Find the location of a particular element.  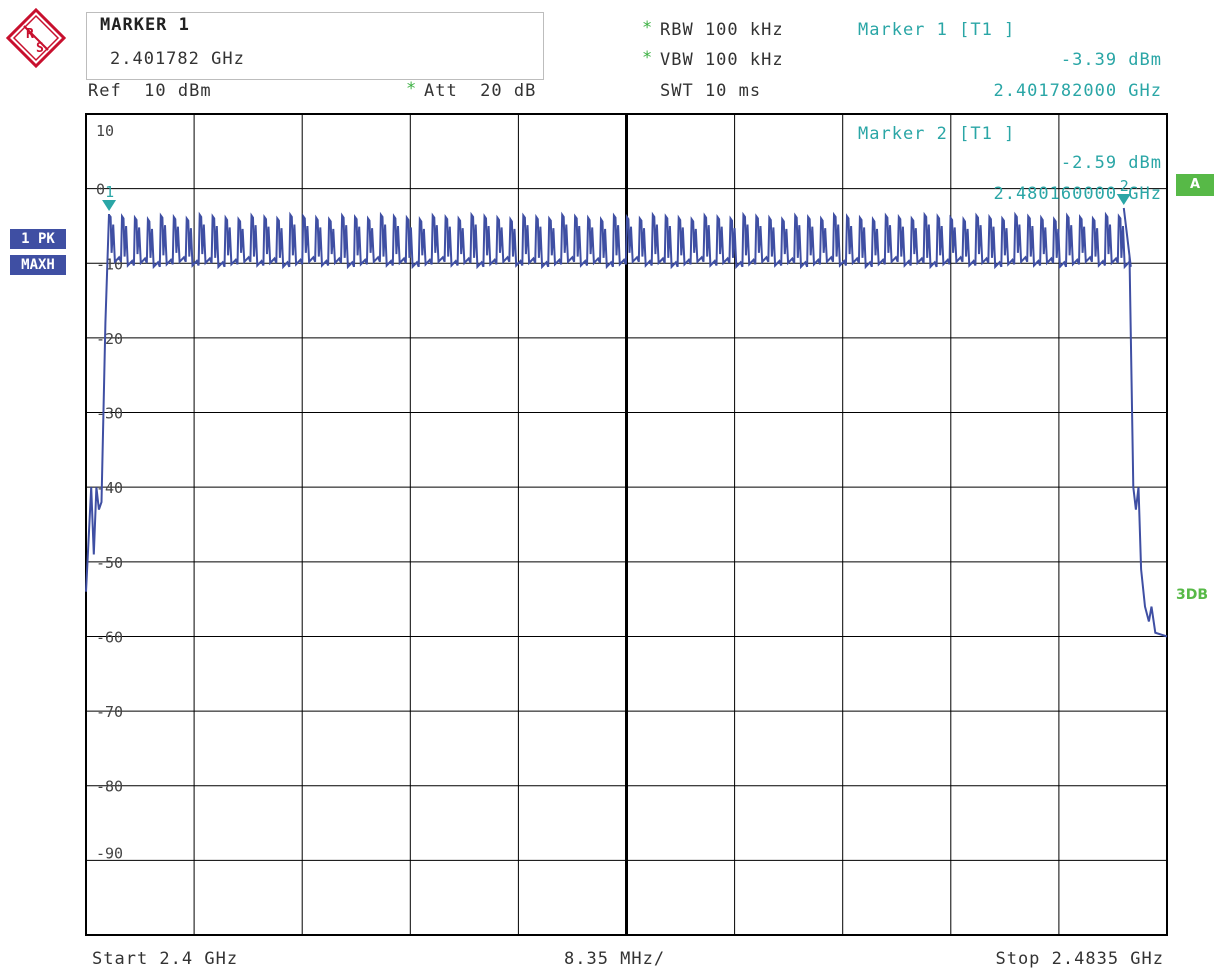

y-tick-label: -20 is located at coordinates (109, 339).